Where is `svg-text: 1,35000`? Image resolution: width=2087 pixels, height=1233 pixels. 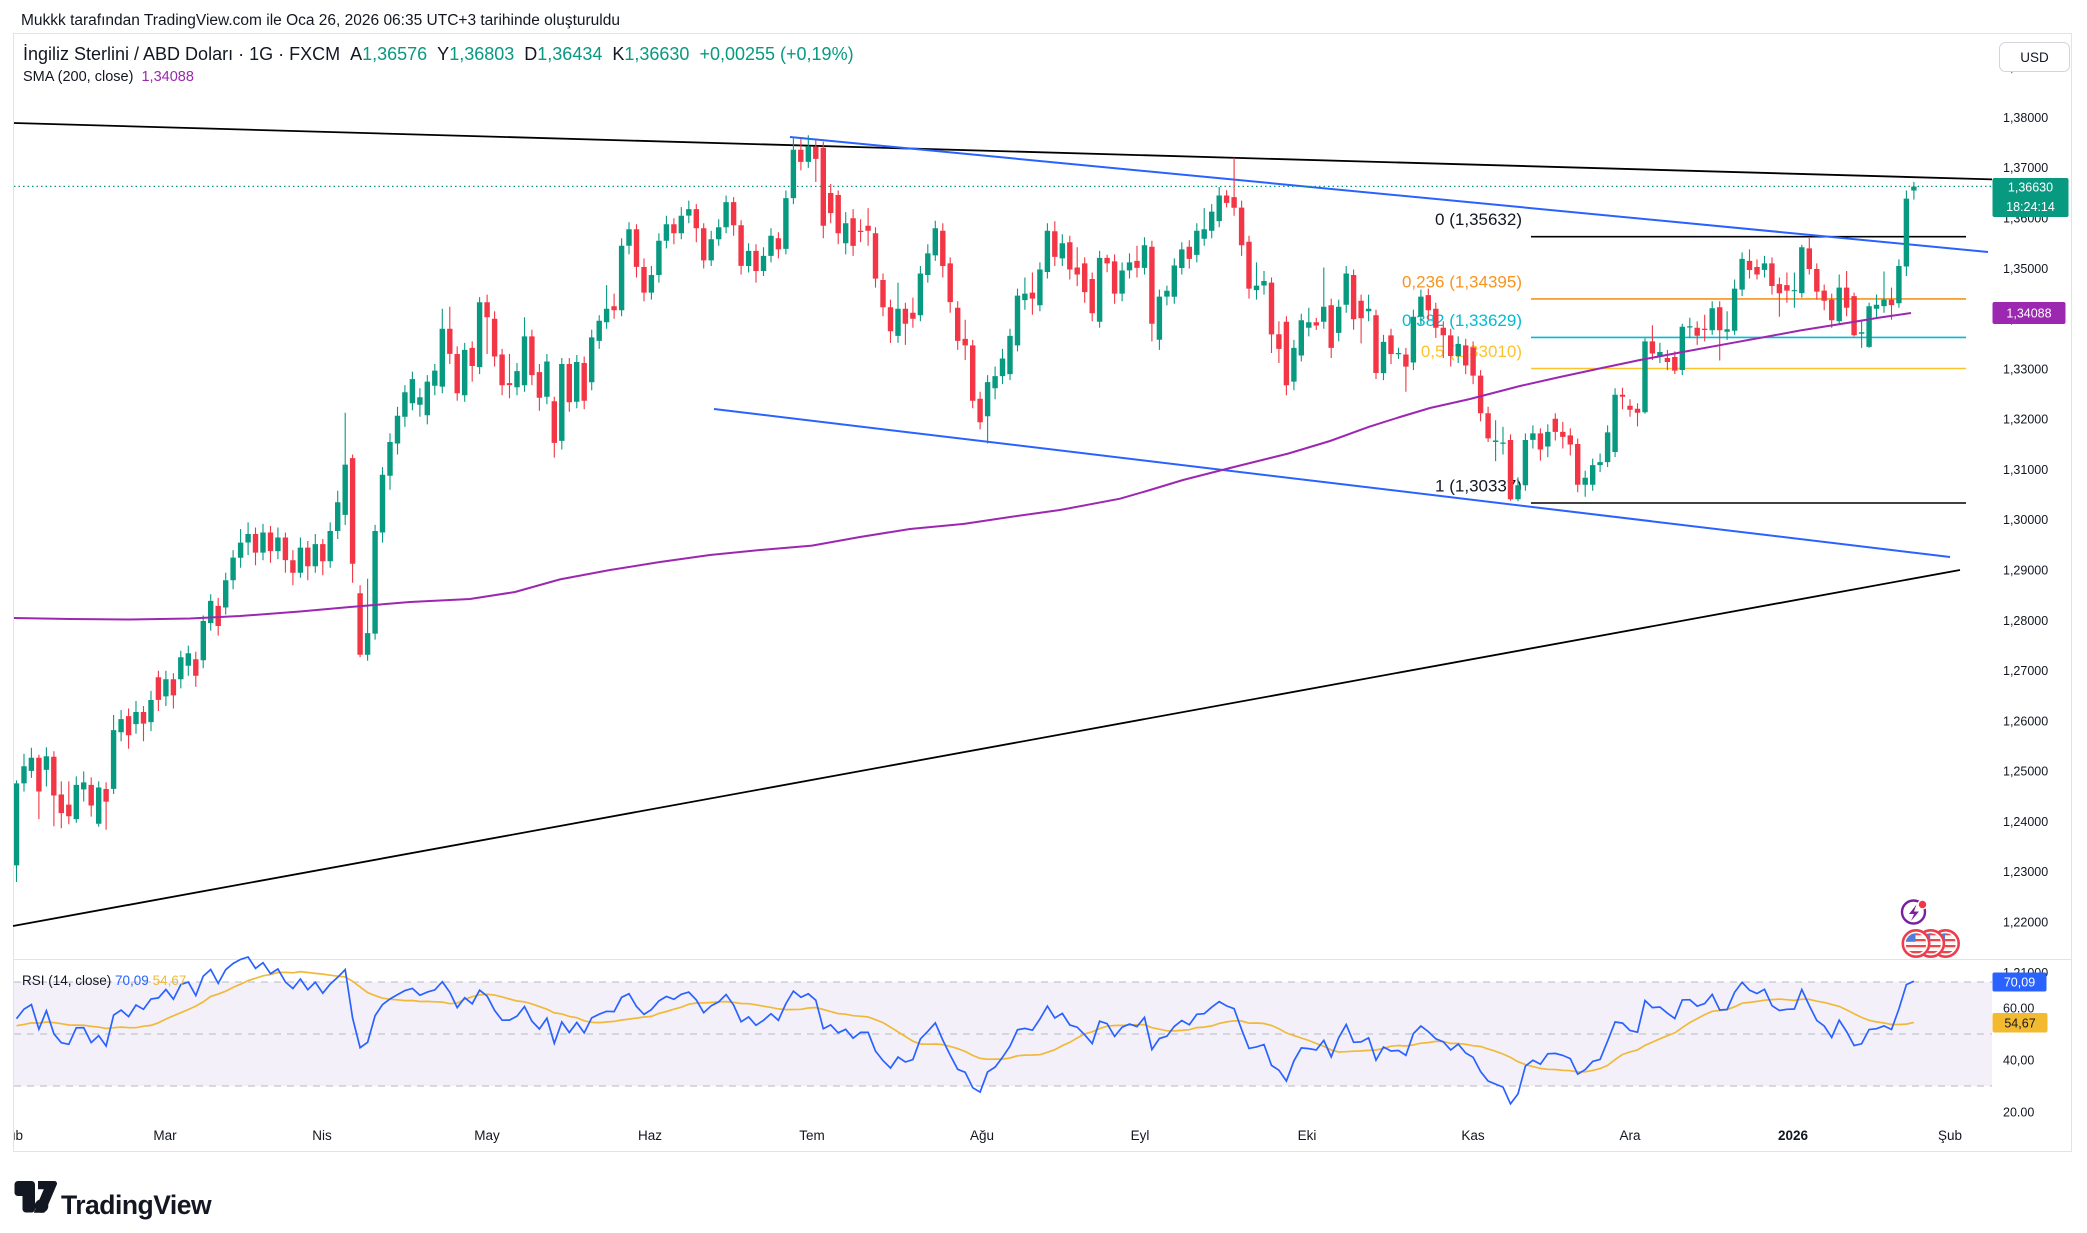 svg-text: 1,35000 is located at coordinates (2025, 269).